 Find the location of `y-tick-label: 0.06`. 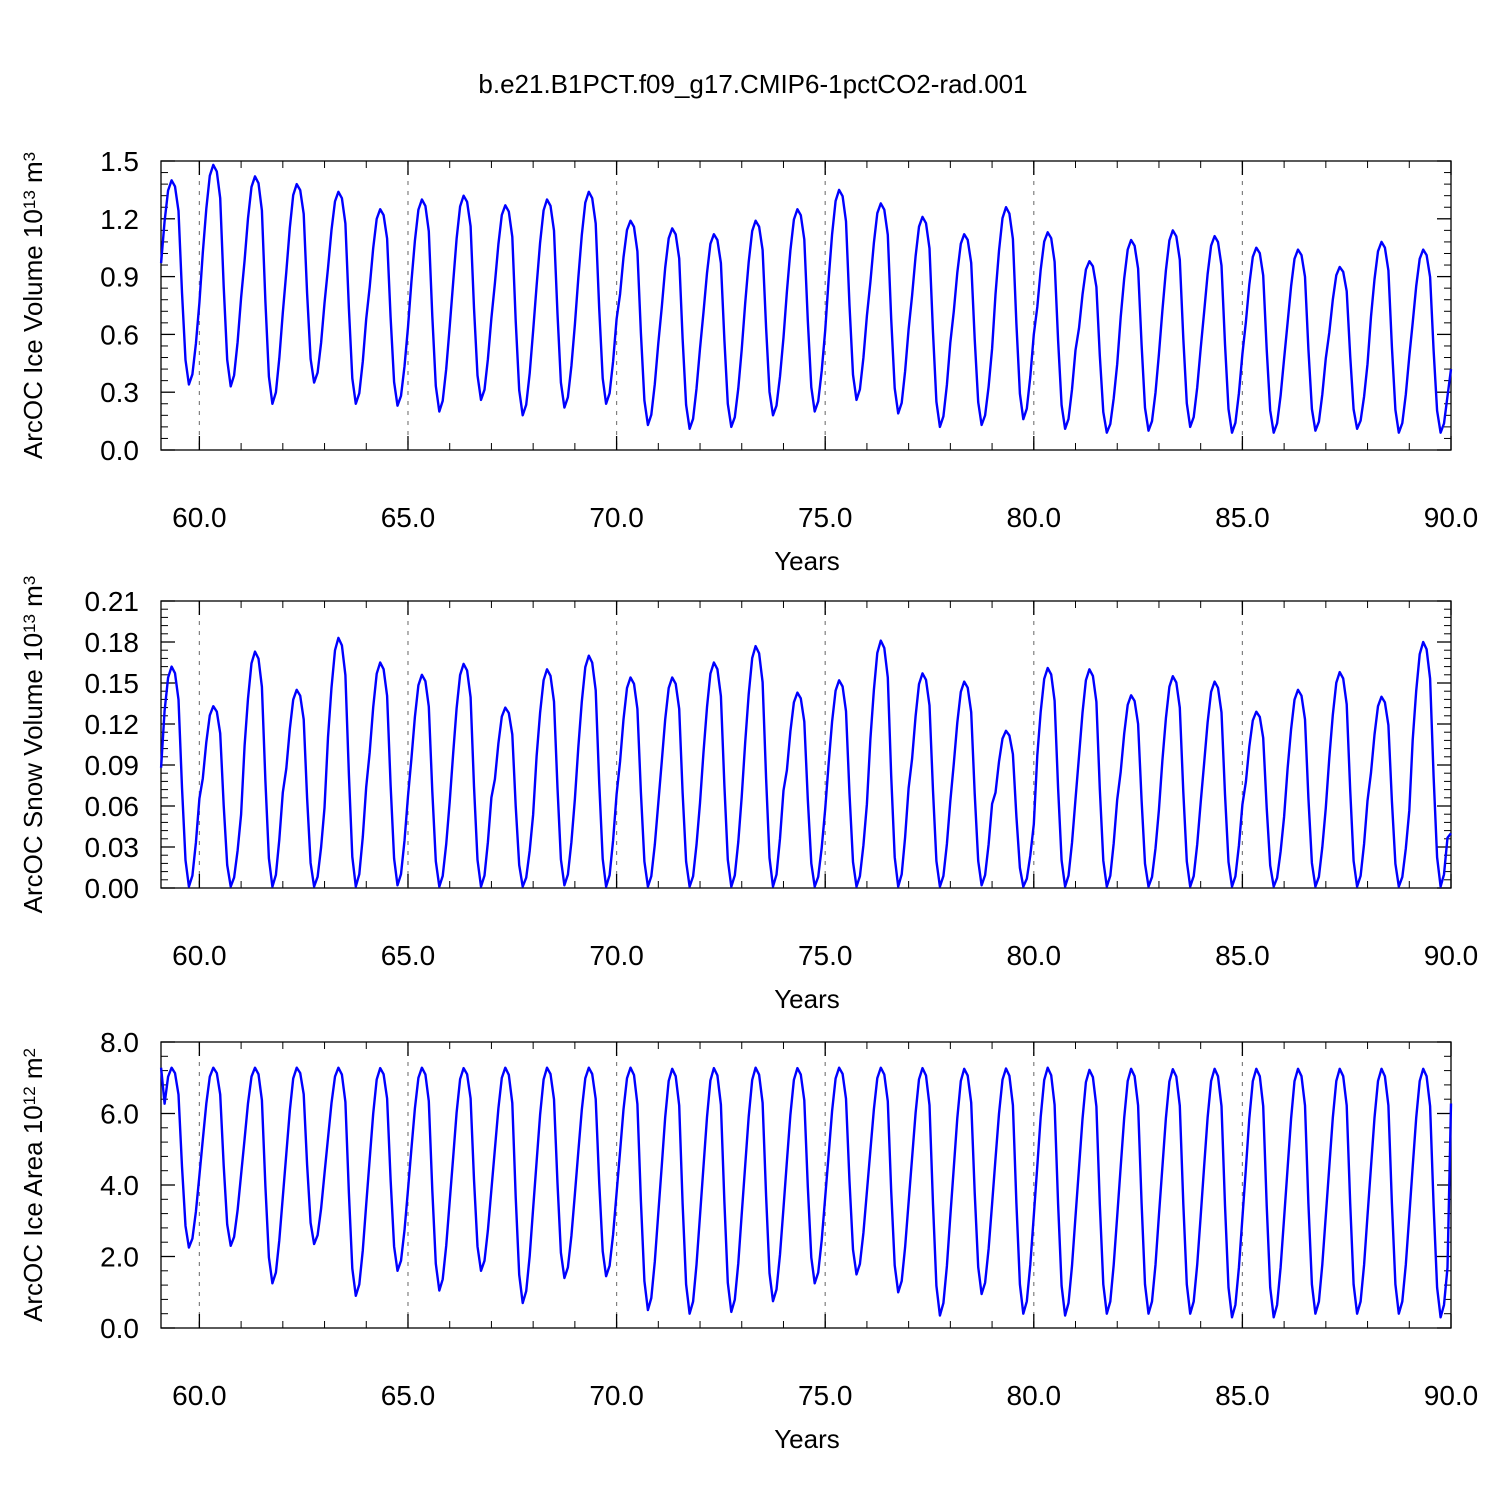

y-tick-label: 0.06 is located at coordinates (112, 806).